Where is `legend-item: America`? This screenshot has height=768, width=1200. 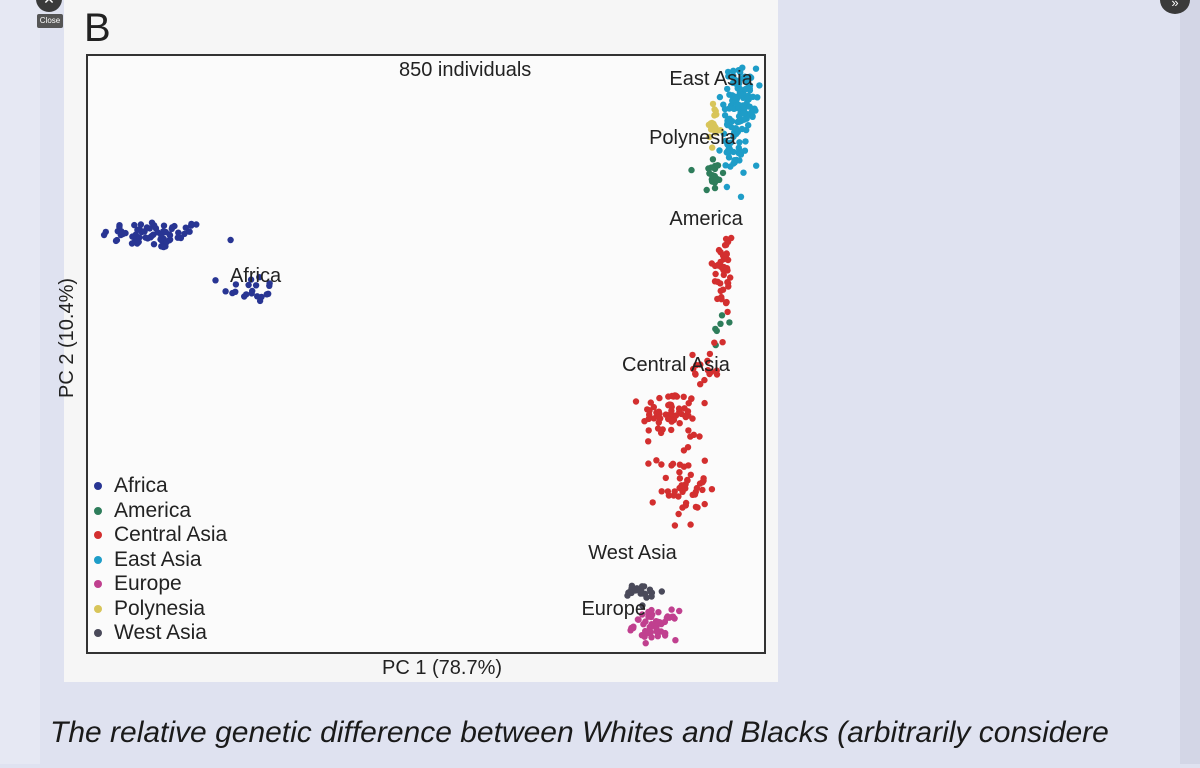 legend-item: America is located at coordinates (160, 511).